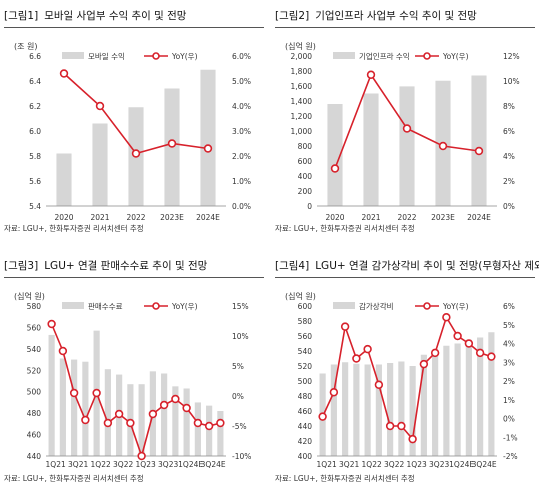  What do you see at coordinates (305, 381) in the screenshot?
I see `left-tick-label: 500` at bounding box center [305, 381].